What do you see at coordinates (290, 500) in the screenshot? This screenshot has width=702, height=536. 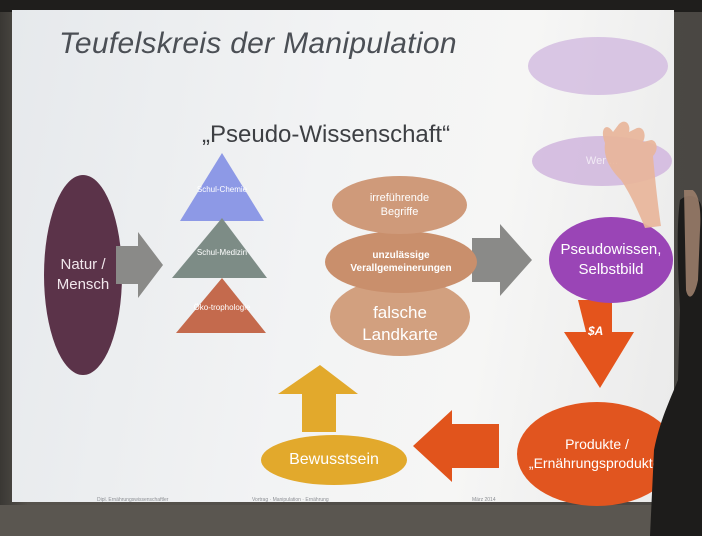 I see `footer-center: Vortrag · Manipulation · Ernährung` at bounding box center [290, 500].